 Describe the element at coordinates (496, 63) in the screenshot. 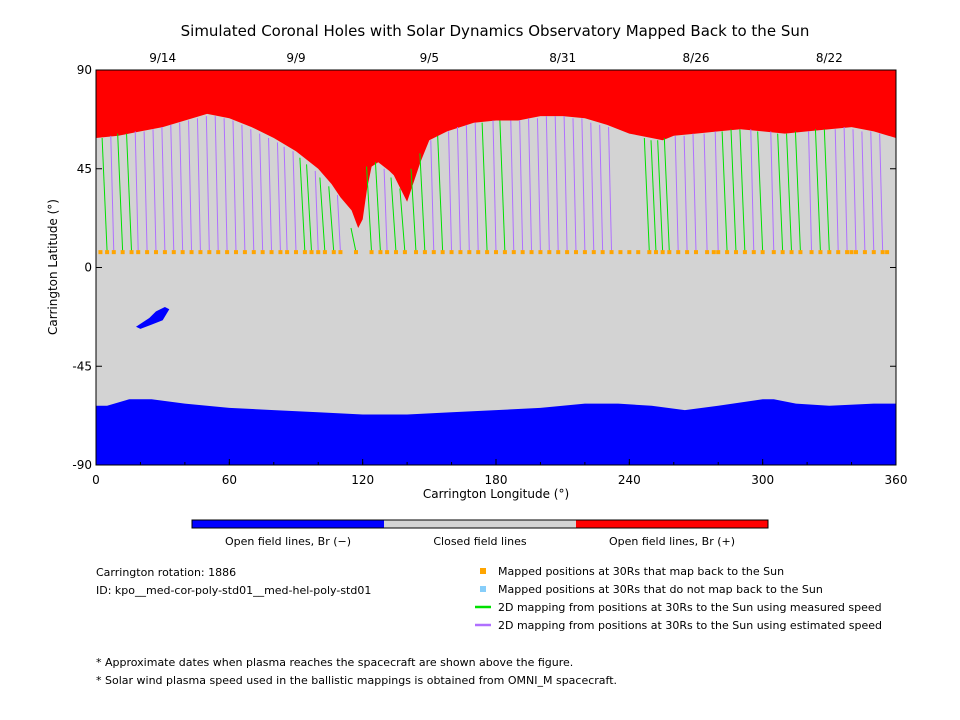

I see `top-date-axis: 9/14 9/9 9/5 8/31 8/26 8/22` at that location.